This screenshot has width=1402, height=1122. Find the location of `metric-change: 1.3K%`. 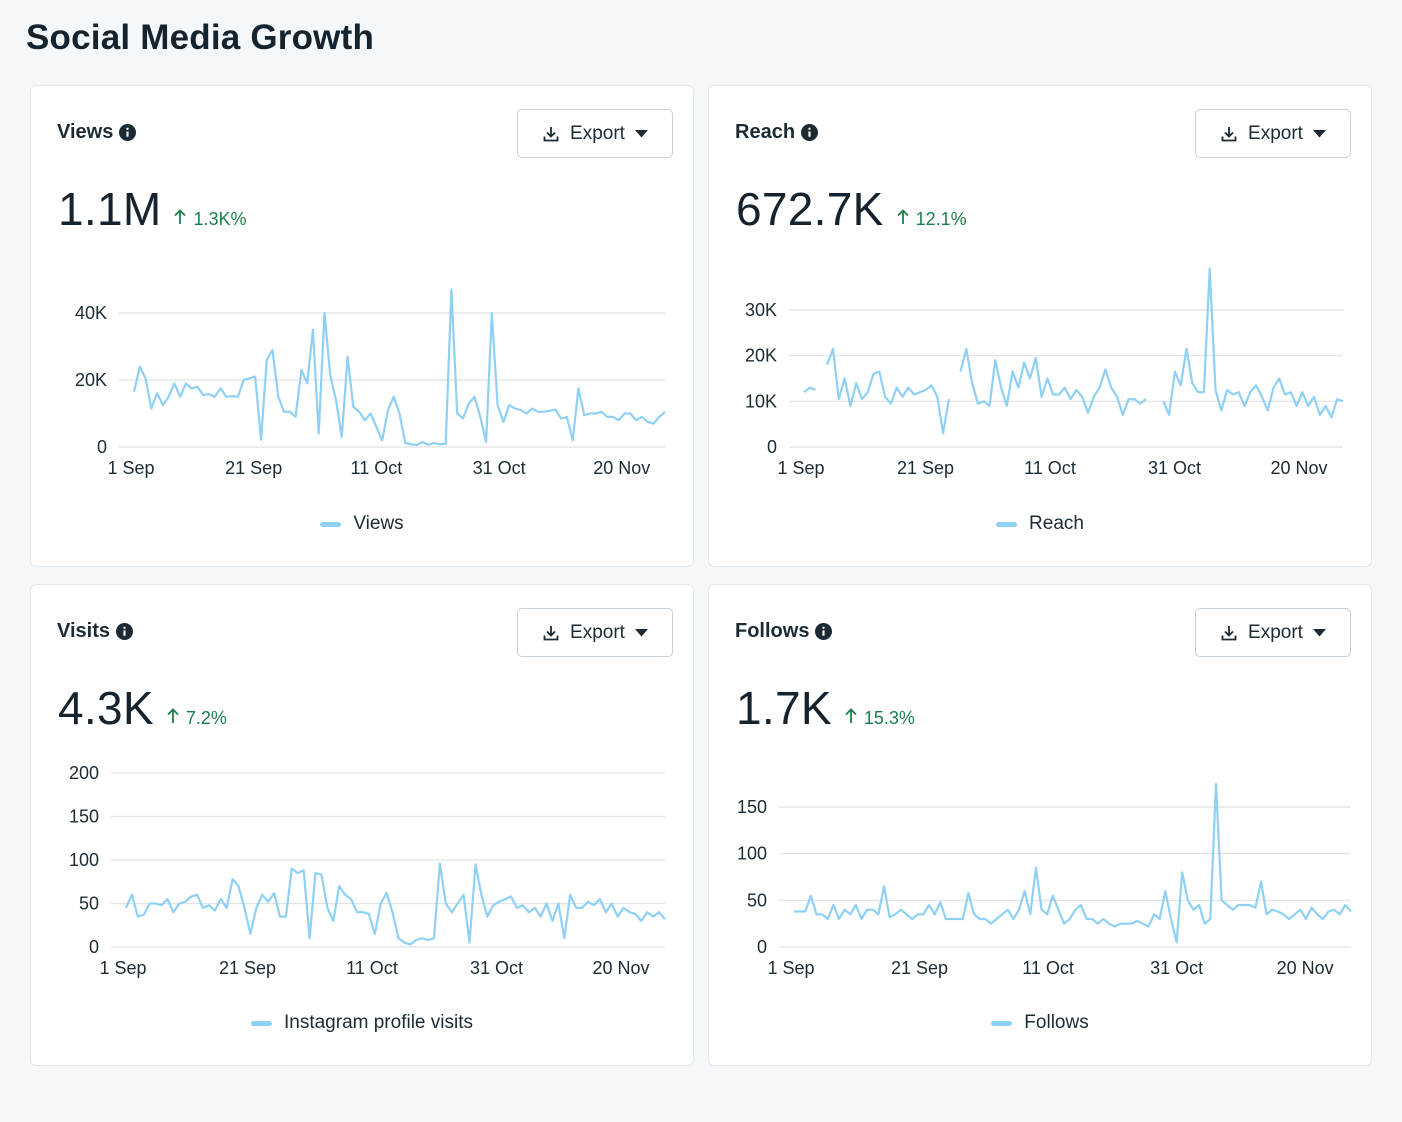

metric-change: 1.3K% is located at coordinates (210, 219).